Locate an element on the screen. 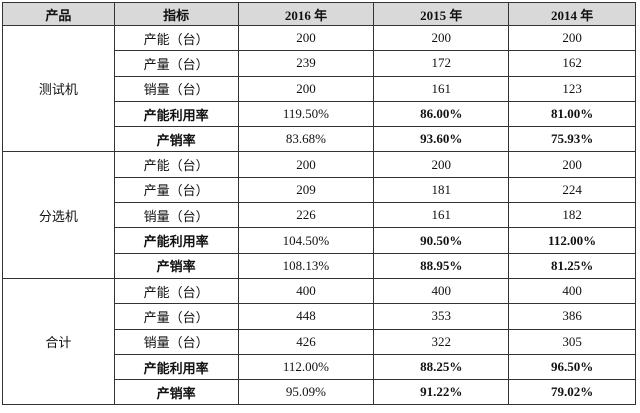  header-cell: 指标 is located at coordinates (176, 14).